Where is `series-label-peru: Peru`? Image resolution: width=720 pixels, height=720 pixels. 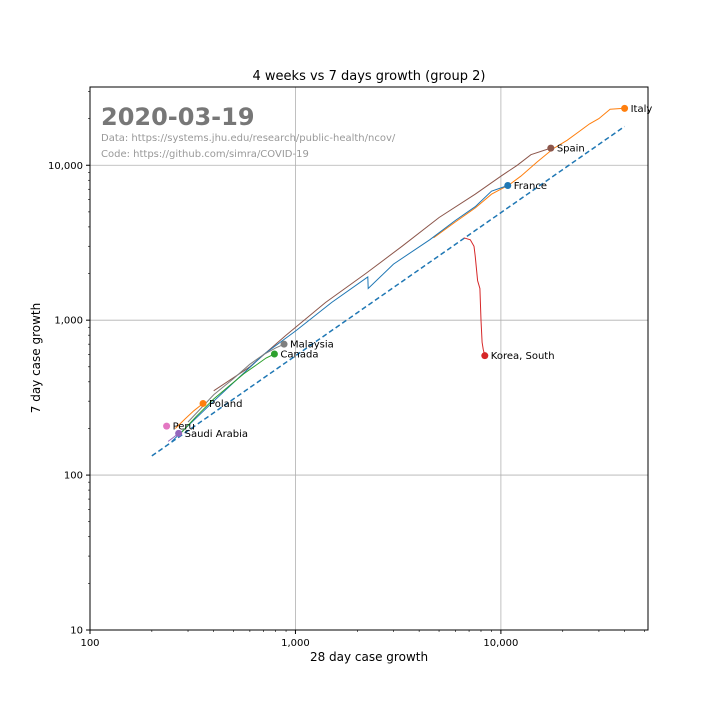
series-label-peru: Peru is located at coordinates (184, 427).